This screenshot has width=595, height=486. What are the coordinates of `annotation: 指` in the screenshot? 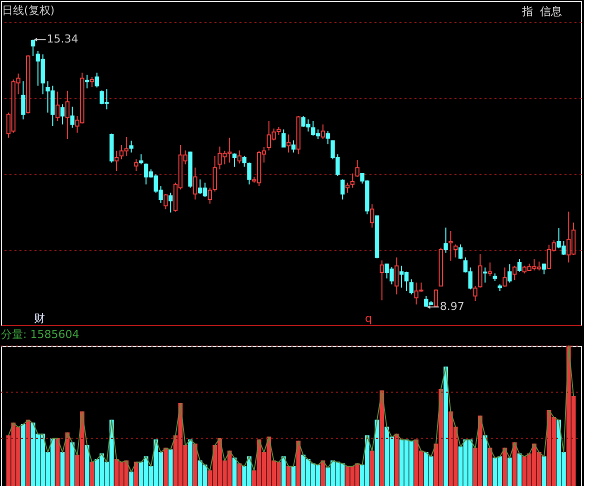 It's located at (527, 11).